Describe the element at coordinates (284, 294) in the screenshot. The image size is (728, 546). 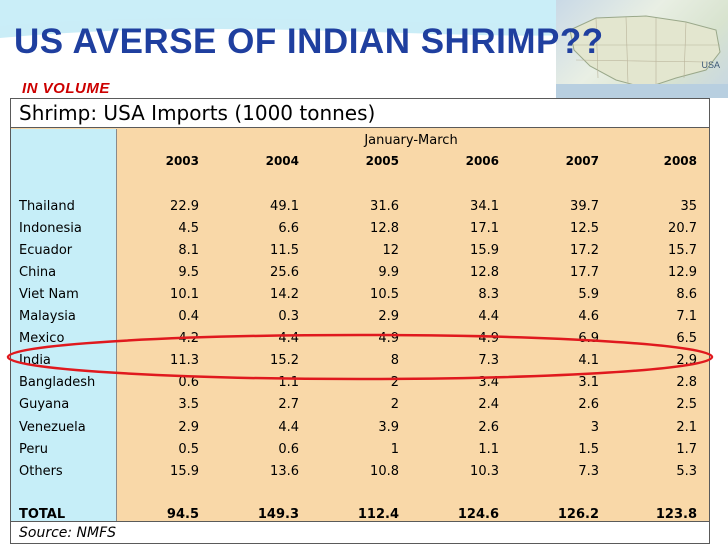
I see `value-cell: 14.2` at that location.